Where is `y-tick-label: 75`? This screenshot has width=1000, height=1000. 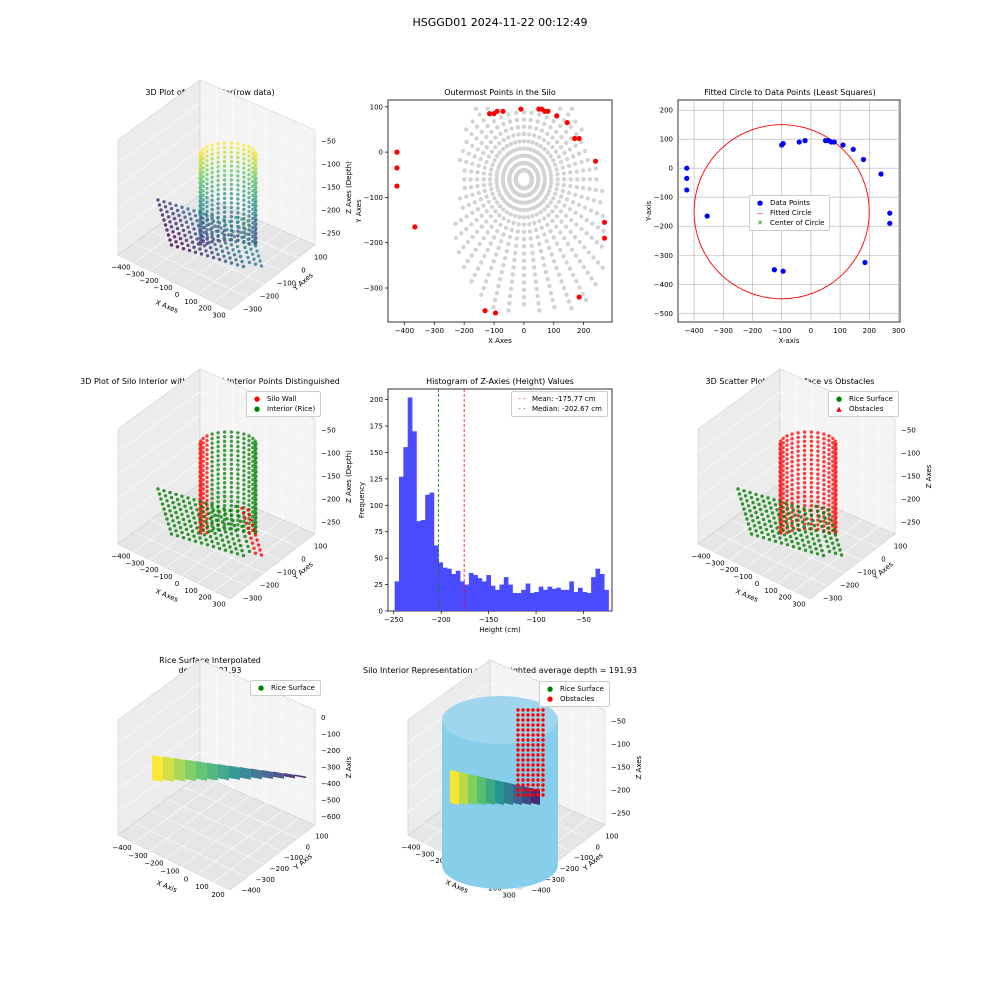 y-tick-label: 75 is located at coordinates (378, 532).